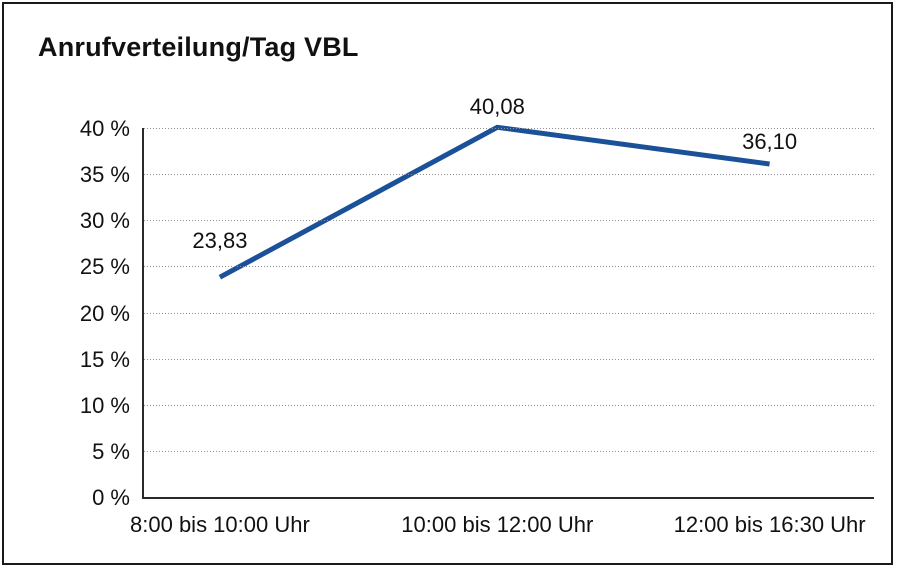 The height and width of the screenshot is (576, 915). What do you see at coordinates (104, 128) in the screenshot?
I see `y-tick-label: 40 %` at bounding box center [104, 128].